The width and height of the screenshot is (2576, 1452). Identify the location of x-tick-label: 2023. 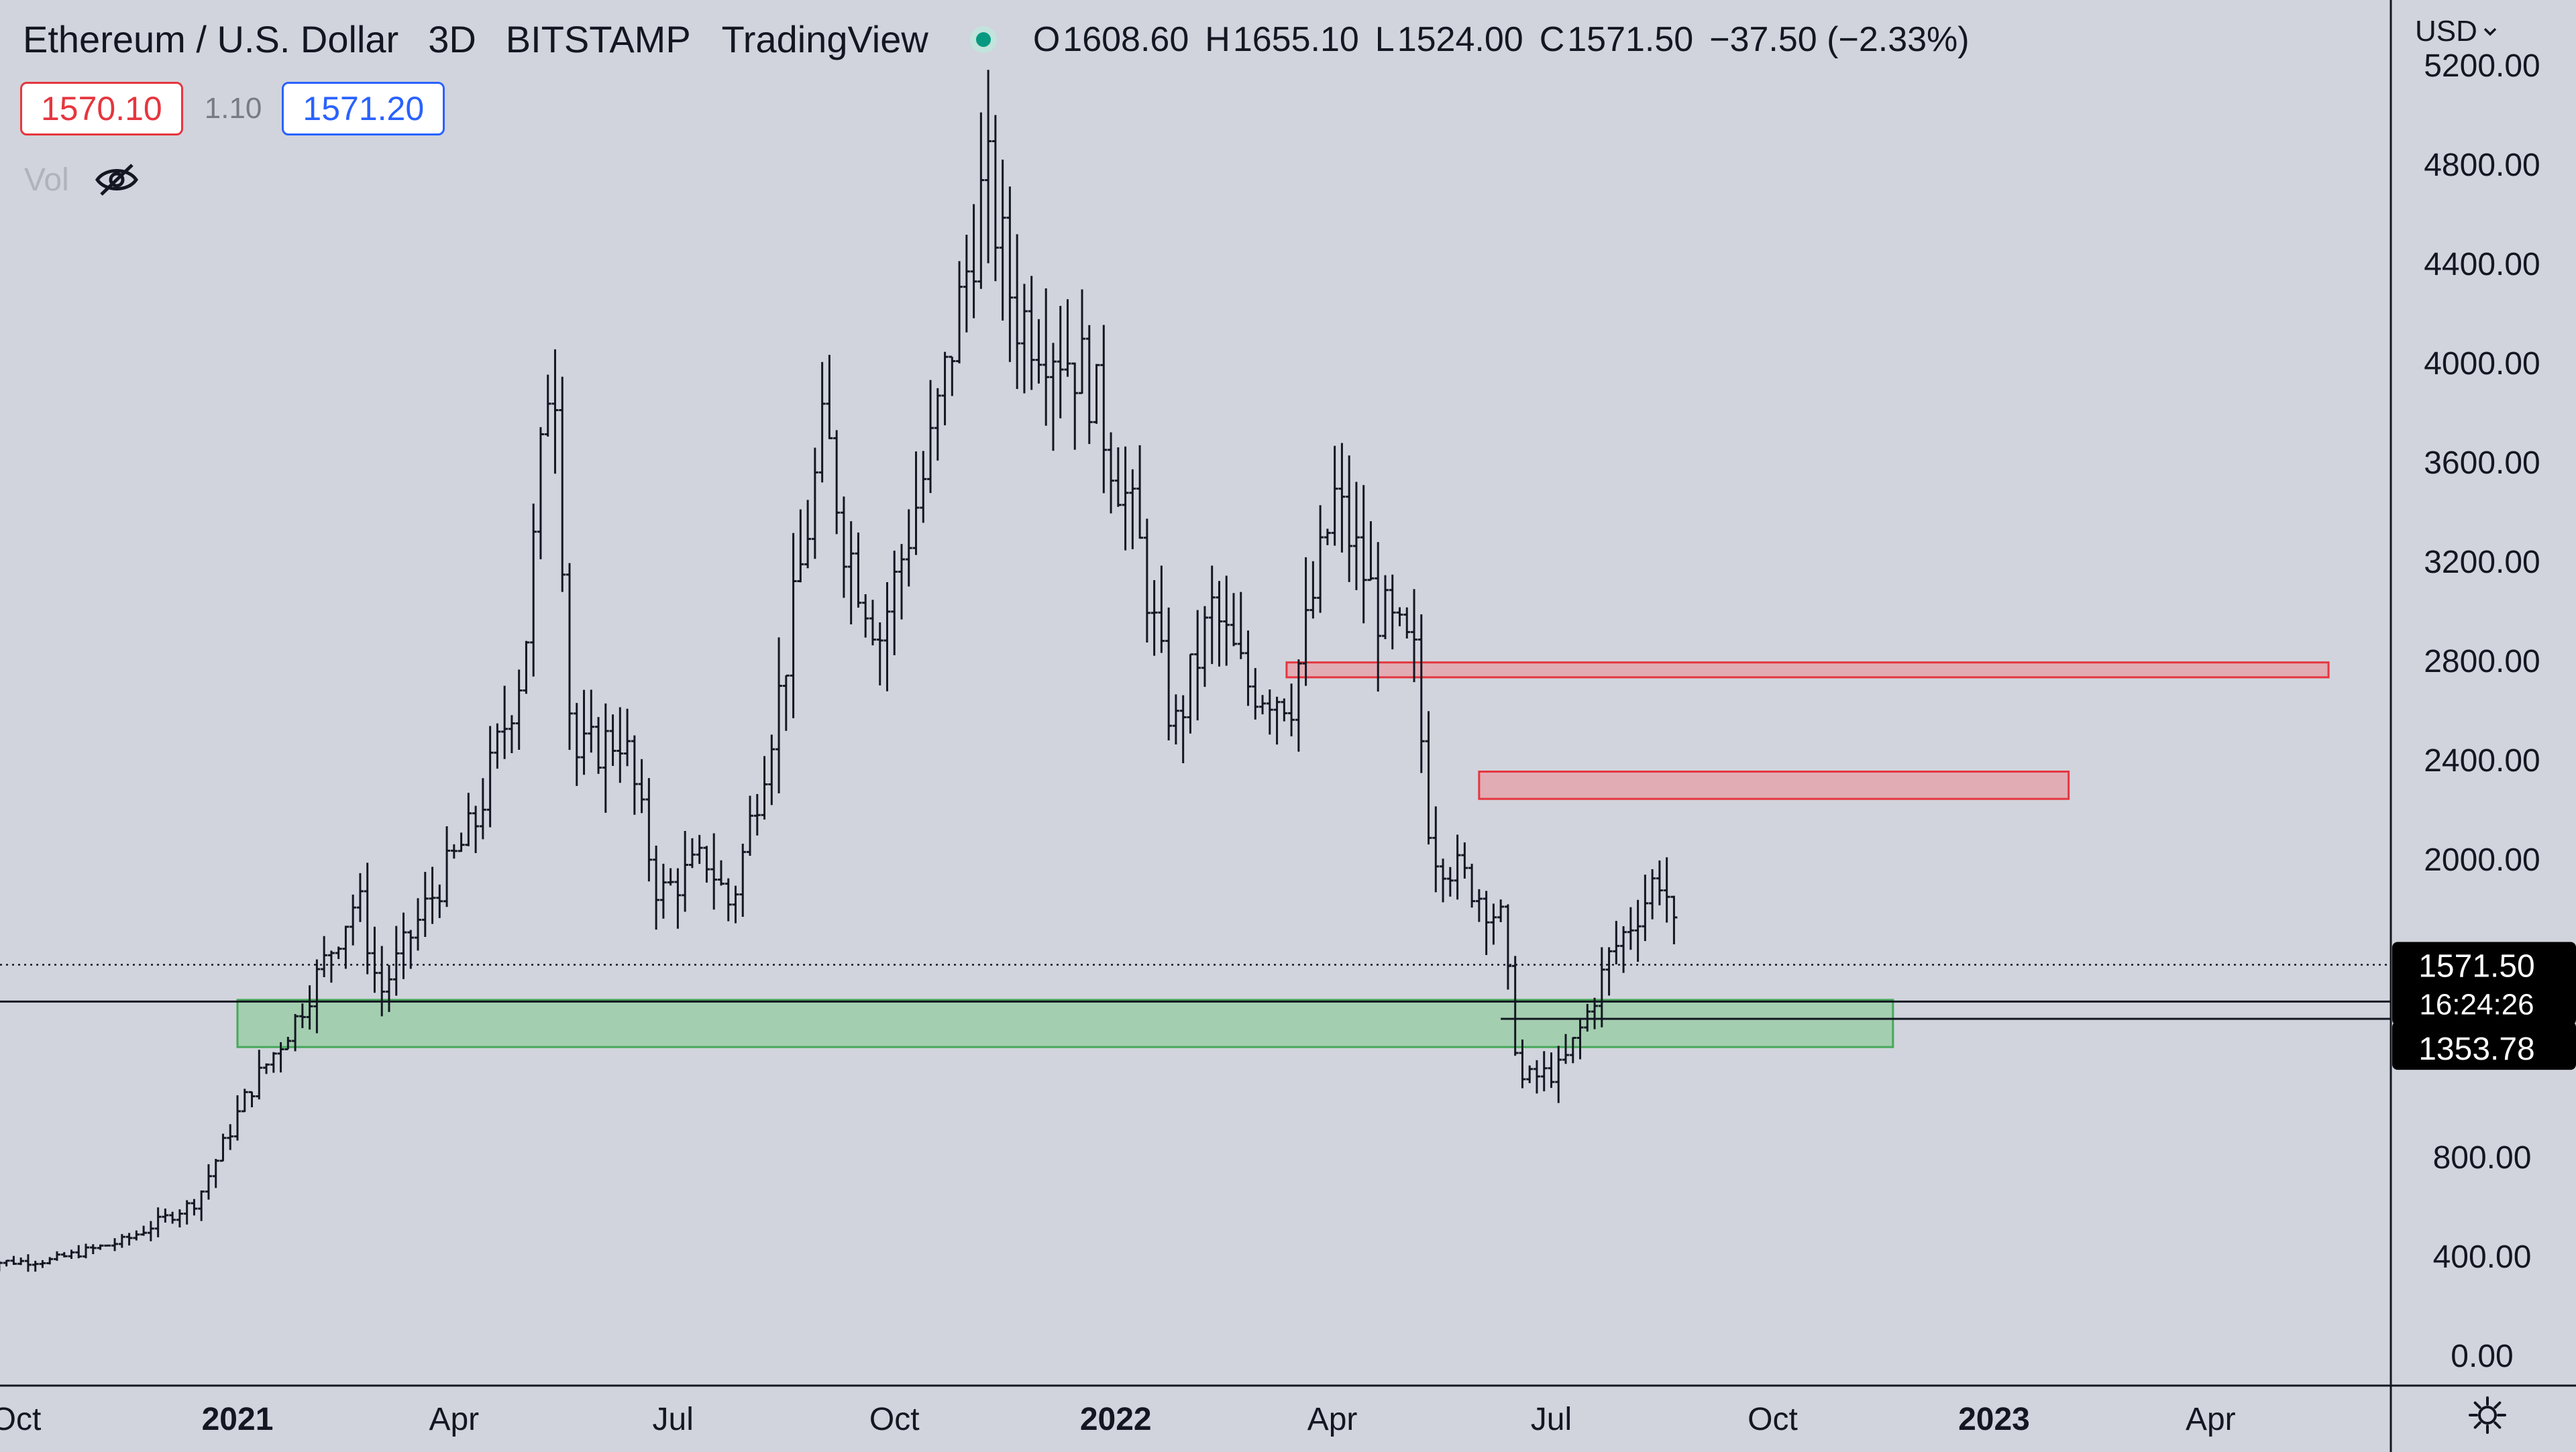
(1994, 1419).